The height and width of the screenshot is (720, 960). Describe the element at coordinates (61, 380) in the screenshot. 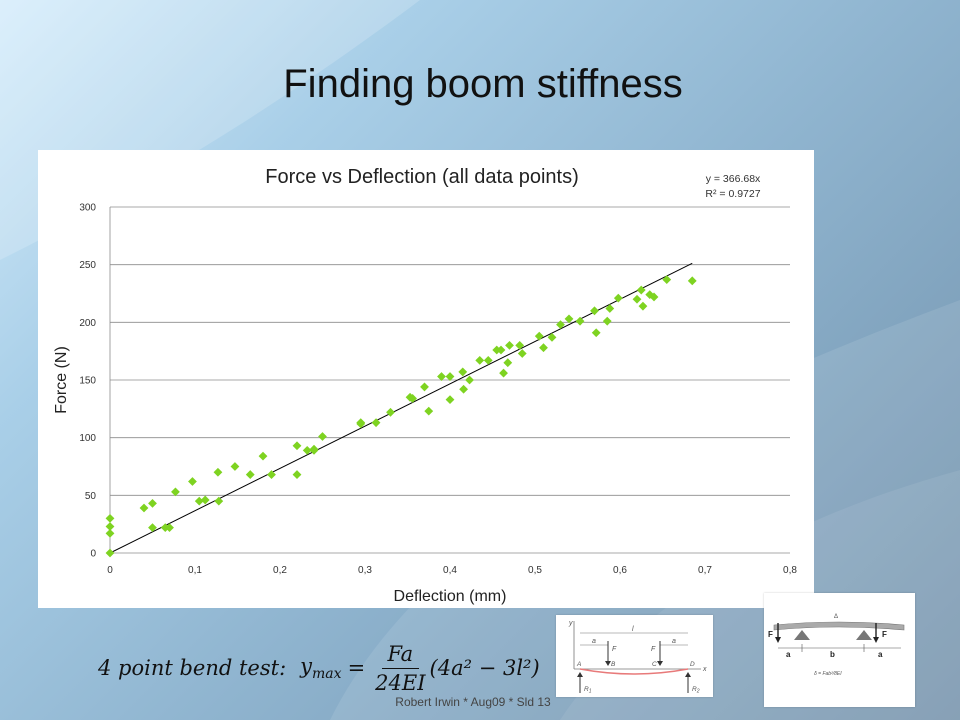

I see `y-axis-title: Force (N)` at that location.